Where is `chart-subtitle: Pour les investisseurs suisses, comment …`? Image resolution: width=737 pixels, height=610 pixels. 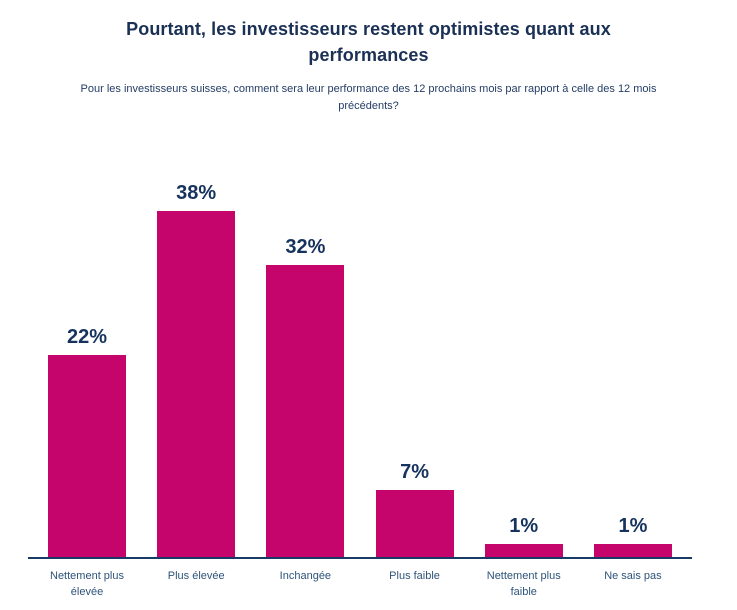 chart-subtitle: Pour les investisseurs suisses, comment … is located at coordinates (368, 97).